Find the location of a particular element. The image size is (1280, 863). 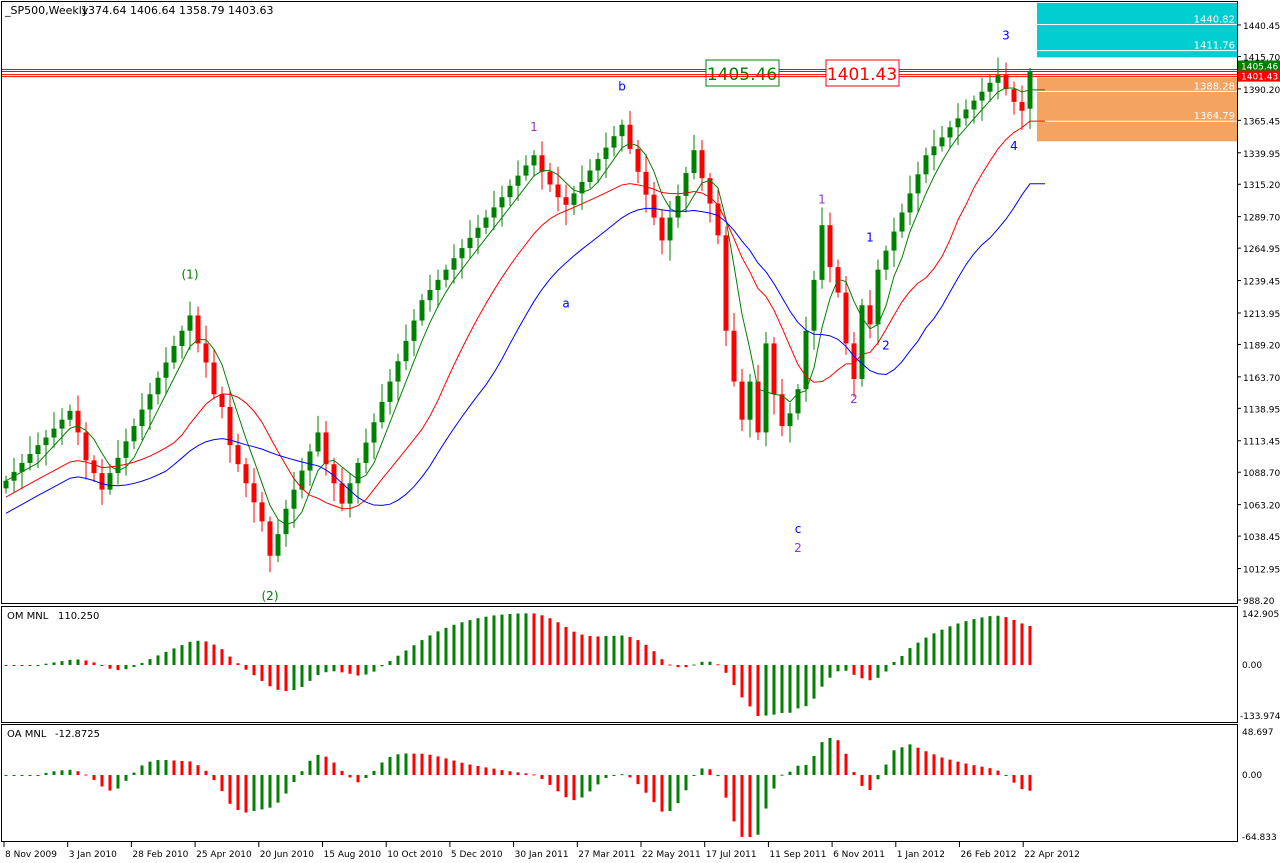

wave-label: a is located at coordinates (565, 304).